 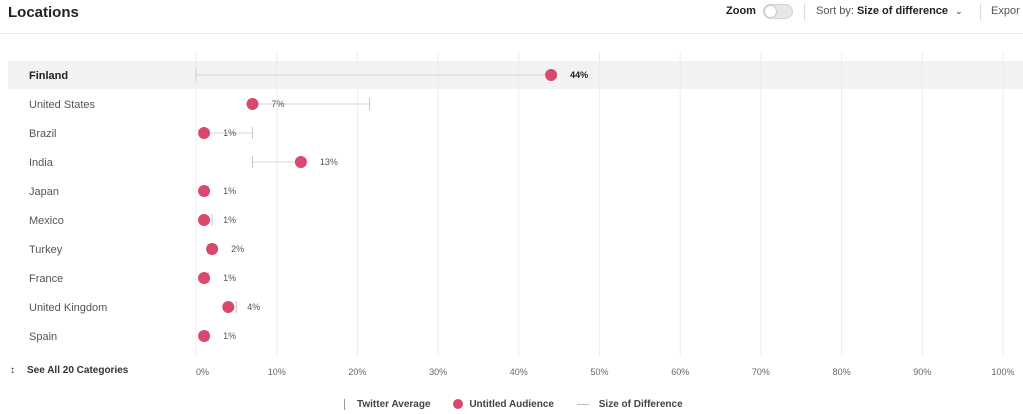 What do you see at coordinates (46, 250) in the screenshot?
I see `row-label: Turkey` at bounding box center [46, 250].